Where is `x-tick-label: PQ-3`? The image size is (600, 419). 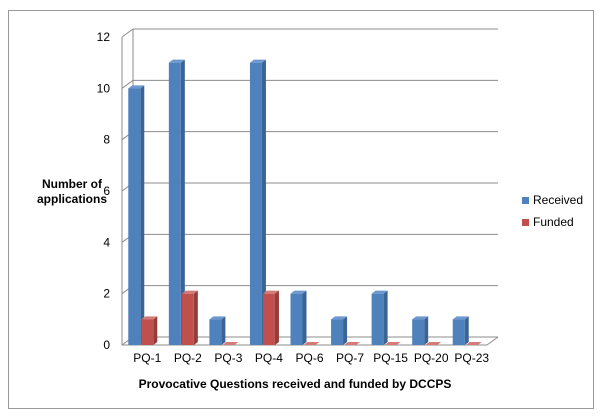
x-tick-label: PQ-3 is located at coordinates (228, 358).